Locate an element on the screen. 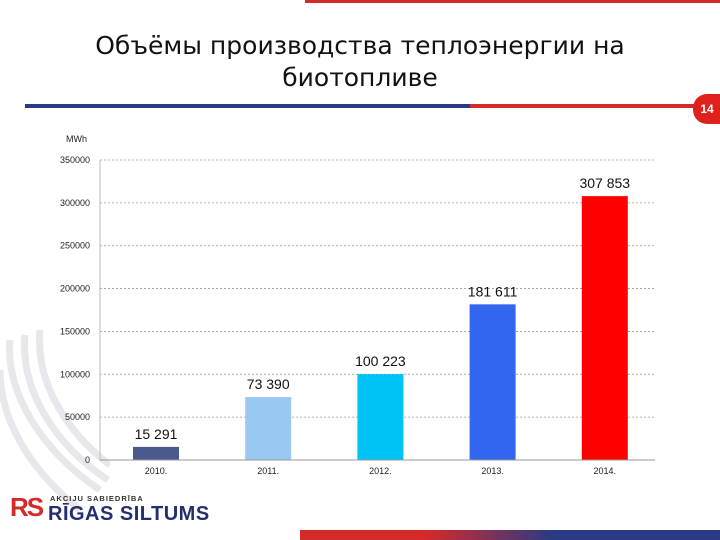 The height and width of the screenshot is (540, 720). y-axis-label: MWh is located at coordinates (76, 139).